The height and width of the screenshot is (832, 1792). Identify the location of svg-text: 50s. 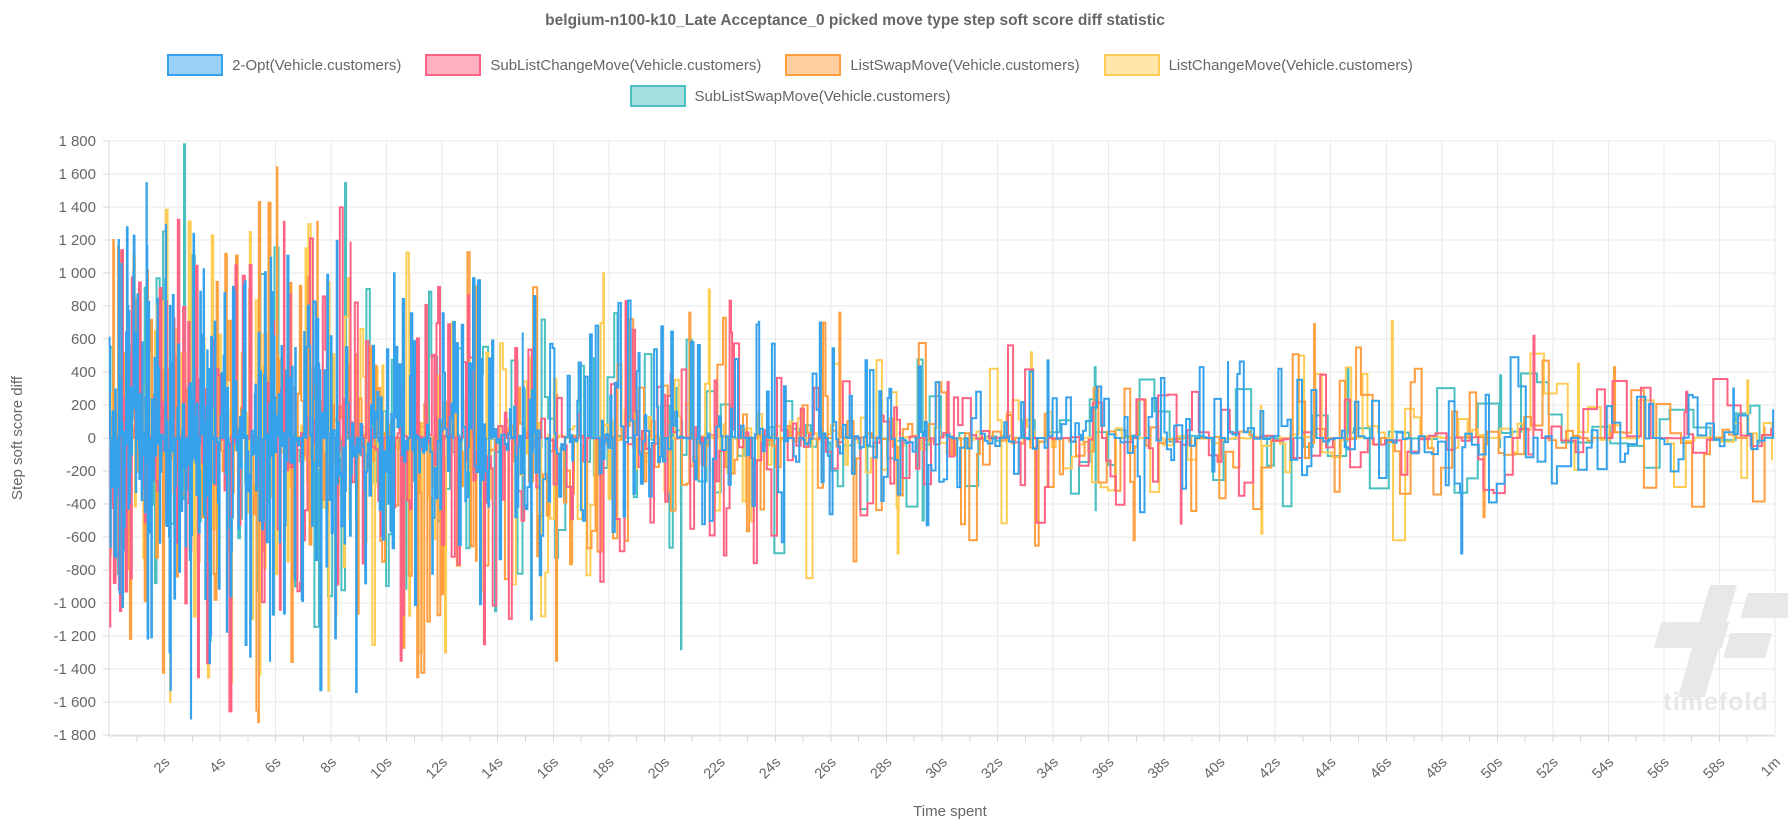
(1492, 769).